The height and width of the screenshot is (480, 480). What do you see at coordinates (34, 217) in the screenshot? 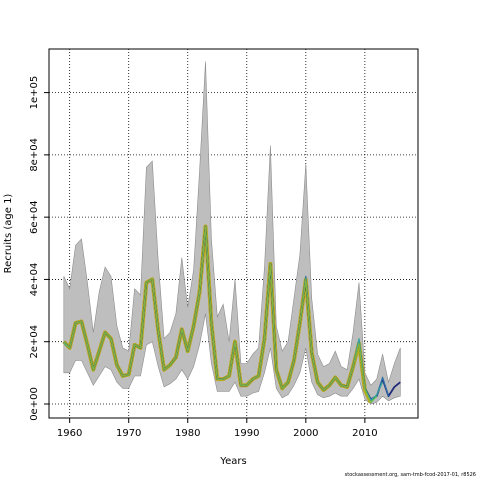
I see `y-tick-label: 6e+04` at bounding box center [34, 217].